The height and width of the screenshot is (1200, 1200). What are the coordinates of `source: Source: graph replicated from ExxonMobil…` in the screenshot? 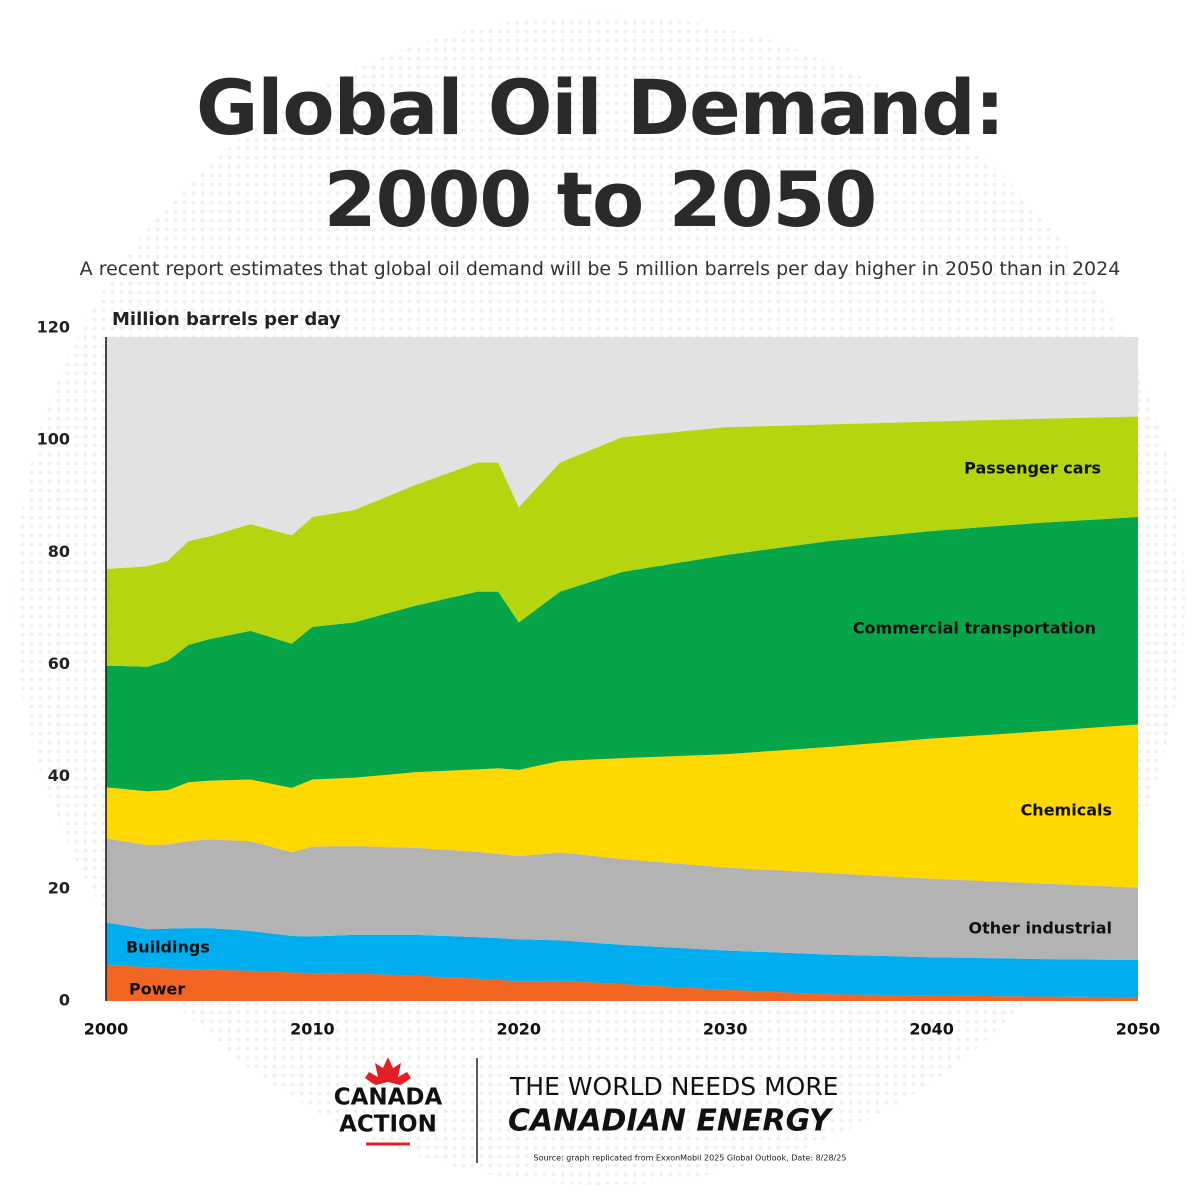 It's located at (690, 1158).